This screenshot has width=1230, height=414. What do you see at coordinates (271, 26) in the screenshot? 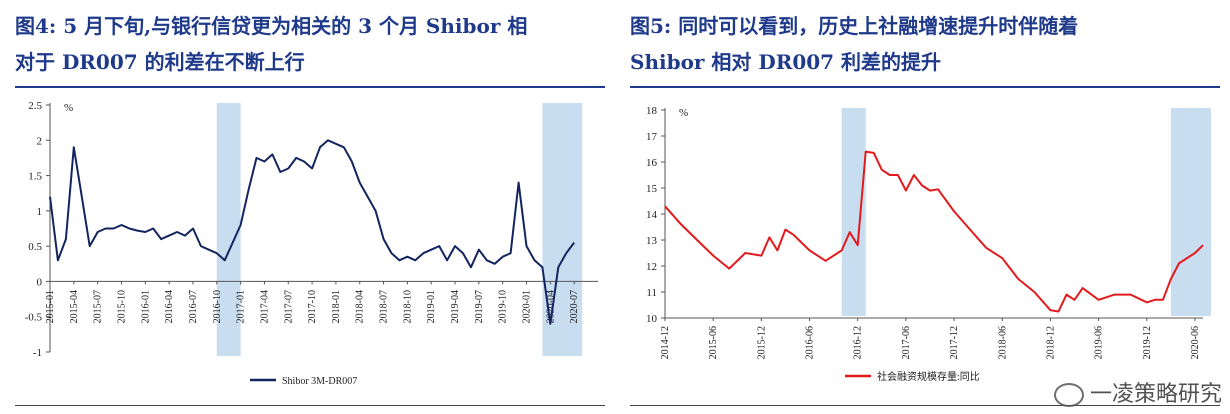
I see `chart-title-line-1: 图4: 5 月下旬,与银行信贷更为相关的 3 个月 Shibor 相` at bounding box center [271, 26].